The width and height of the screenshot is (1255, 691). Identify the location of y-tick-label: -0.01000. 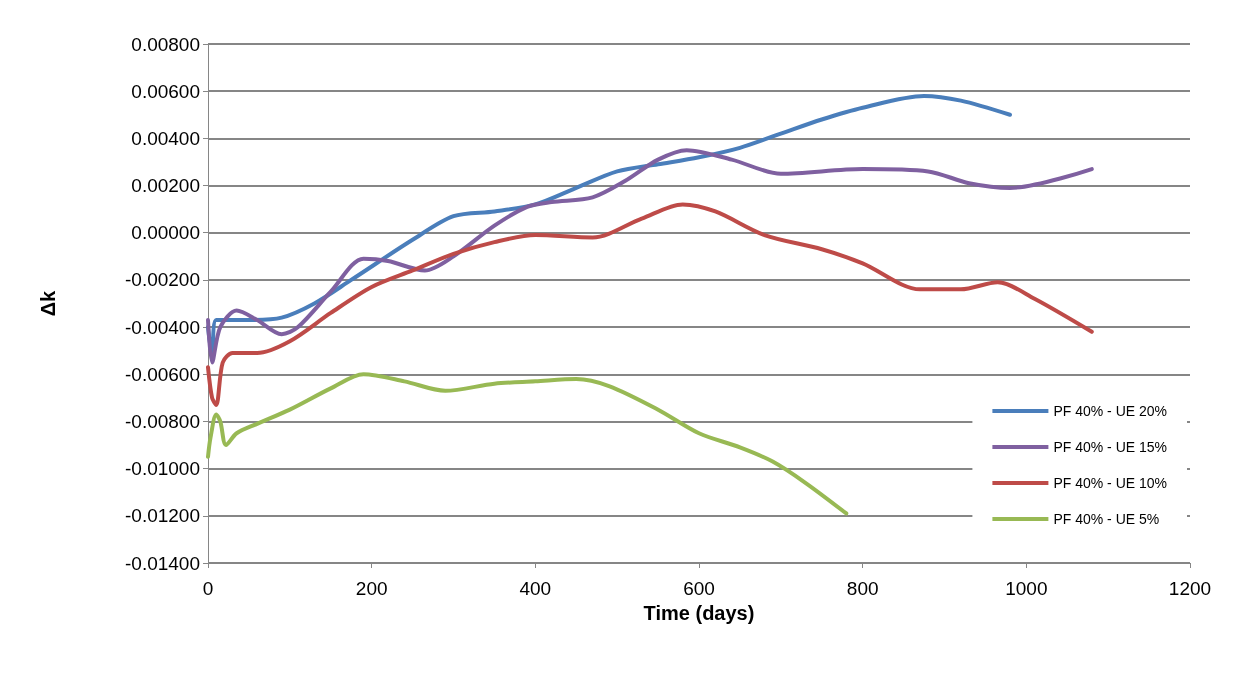
(162, 469).